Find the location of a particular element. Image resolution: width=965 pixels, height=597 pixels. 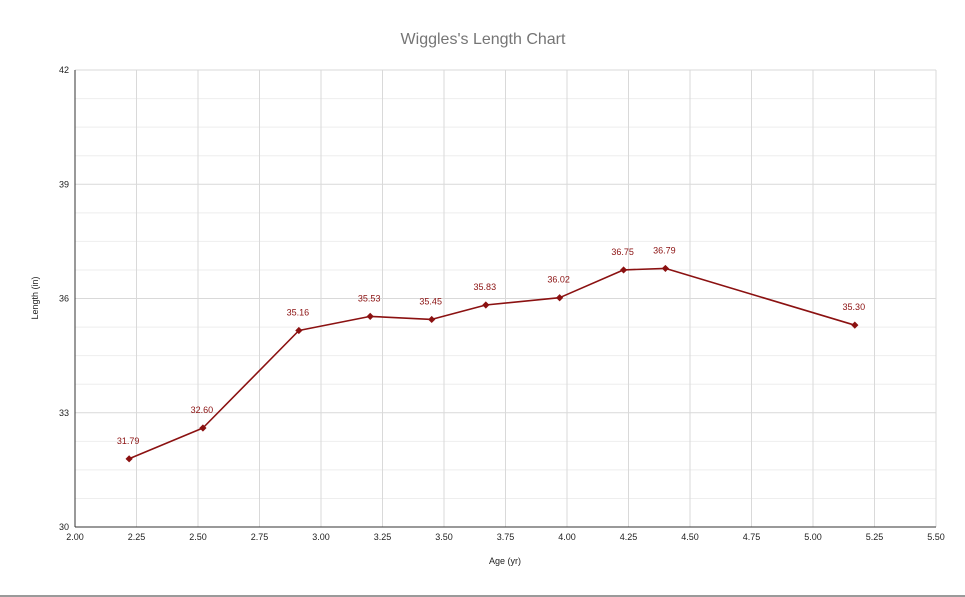

x-tick-label: 3.50 is located at coordinates (444, 537).